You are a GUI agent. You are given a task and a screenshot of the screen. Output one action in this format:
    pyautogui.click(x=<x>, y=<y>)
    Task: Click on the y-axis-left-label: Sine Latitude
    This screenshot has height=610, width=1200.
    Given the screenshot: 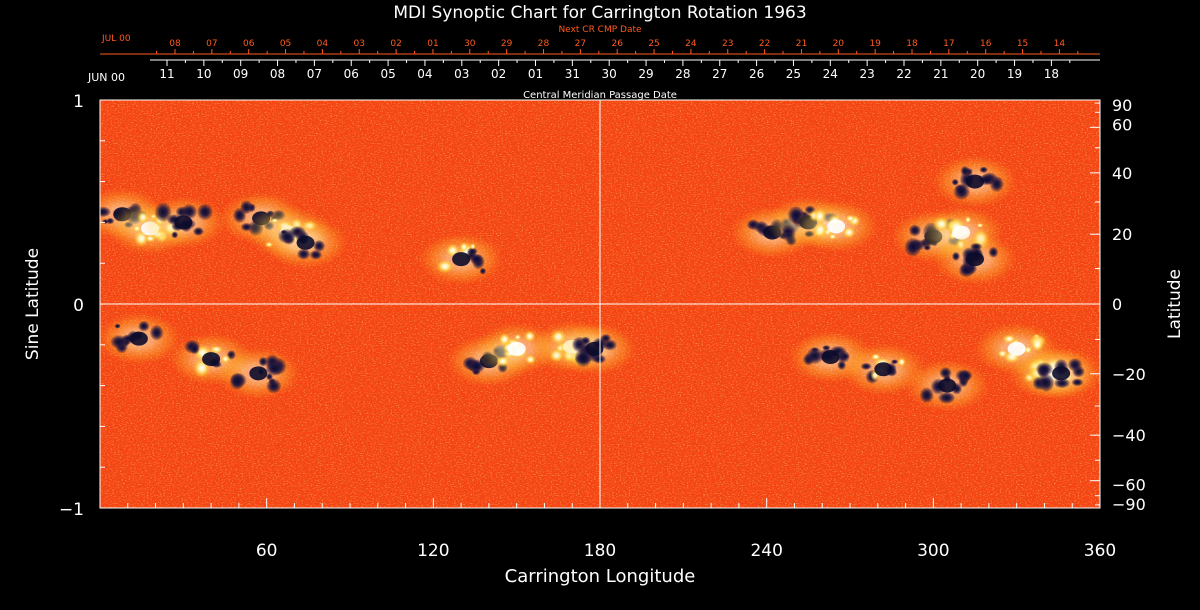 What is the action you would take?
    pyautogui.click(x=33, y=304)
    